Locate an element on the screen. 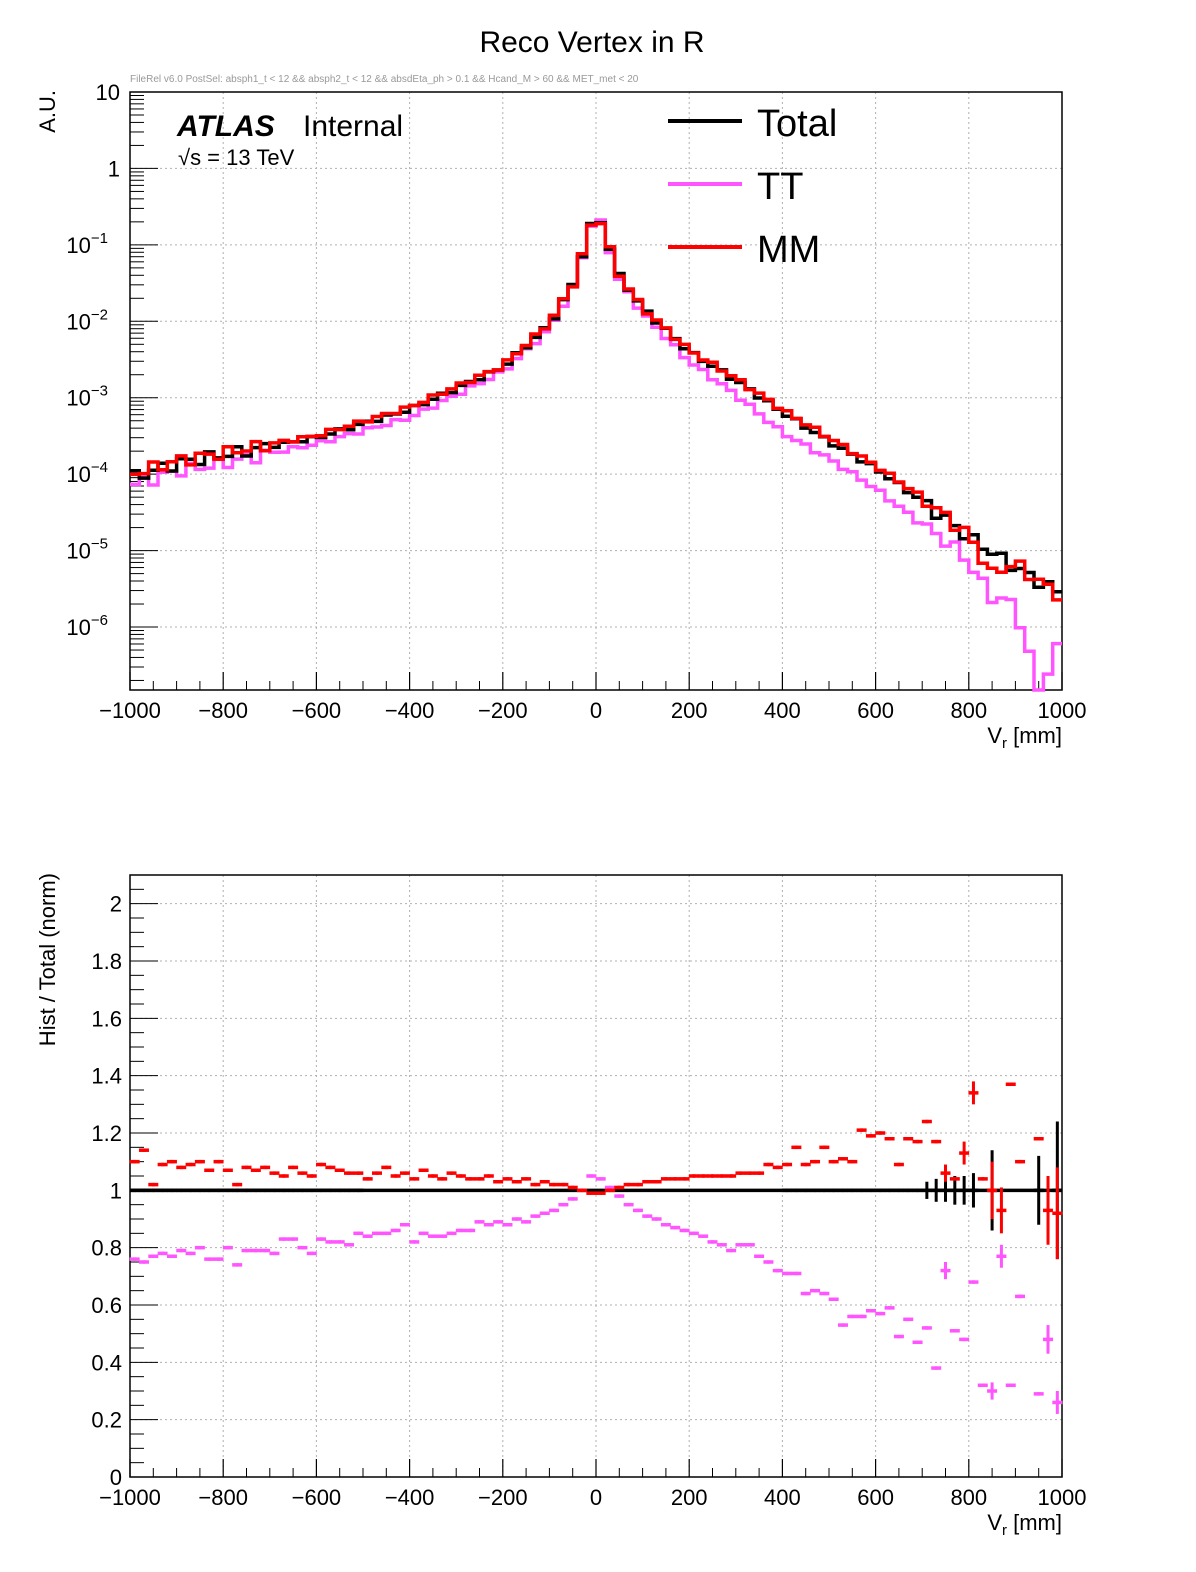 This screenshot has height=1572, width=1196. bottom-xtick-label: 600 is located at coordinates (875, 1497).